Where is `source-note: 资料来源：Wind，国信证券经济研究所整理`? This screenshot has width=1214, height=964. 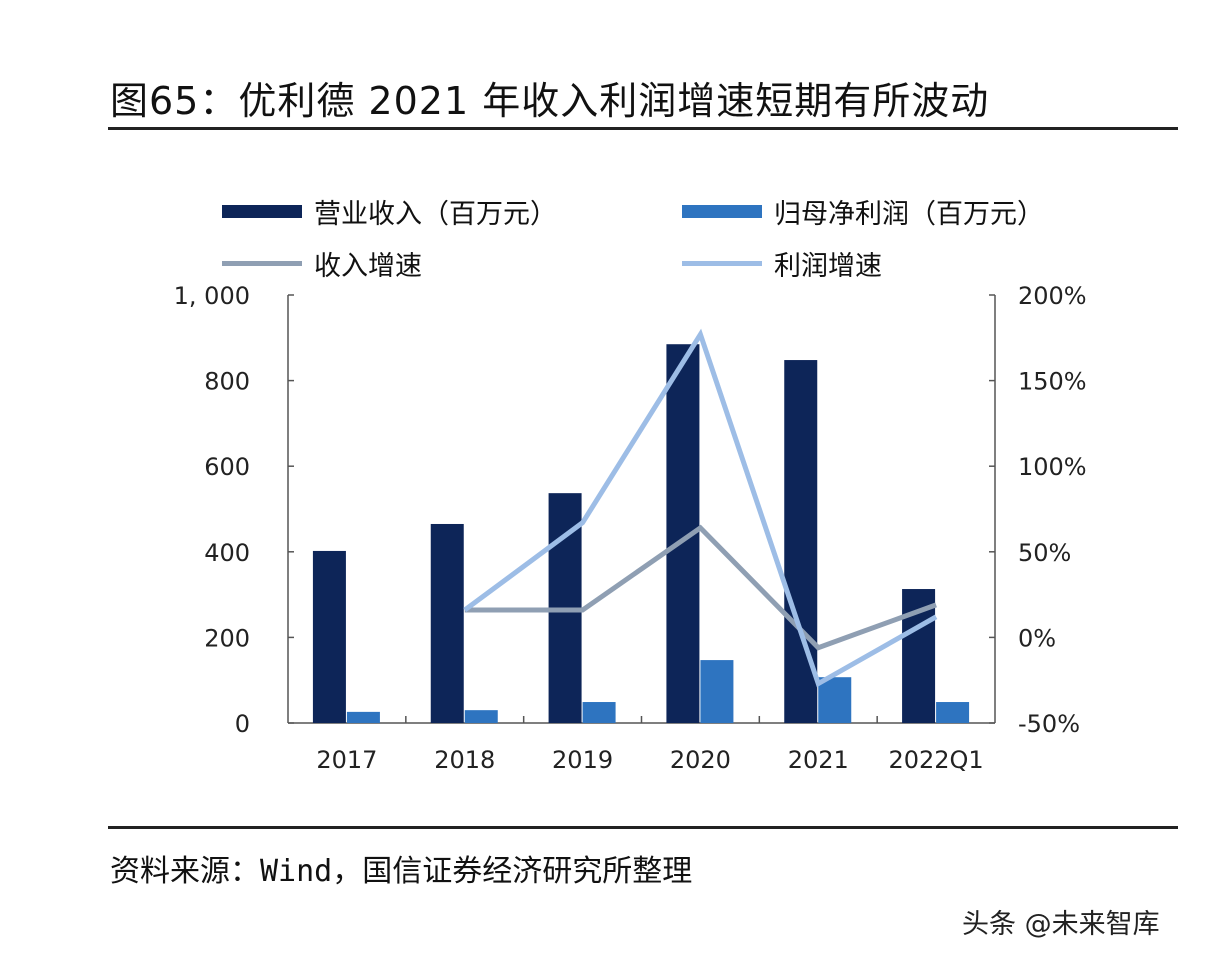
source-note: 资料来源：Wind，国信证券经济研究所整理 is located at coordinates (401, 871).